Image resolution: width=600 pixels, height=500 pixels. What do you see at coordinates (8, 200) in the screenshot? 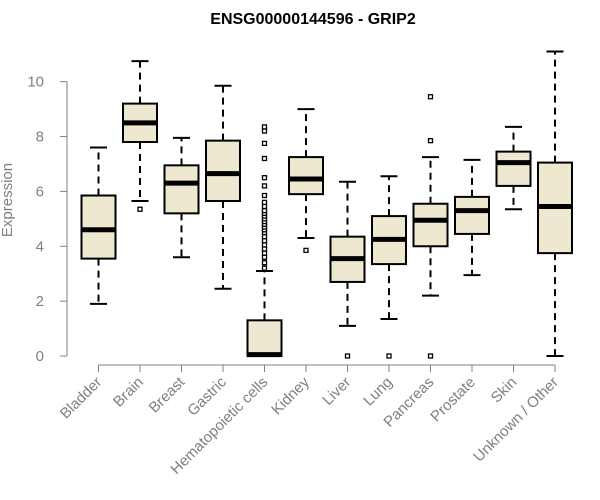
I see `y-axis-label: Expression` at bounding box center [8, 200].